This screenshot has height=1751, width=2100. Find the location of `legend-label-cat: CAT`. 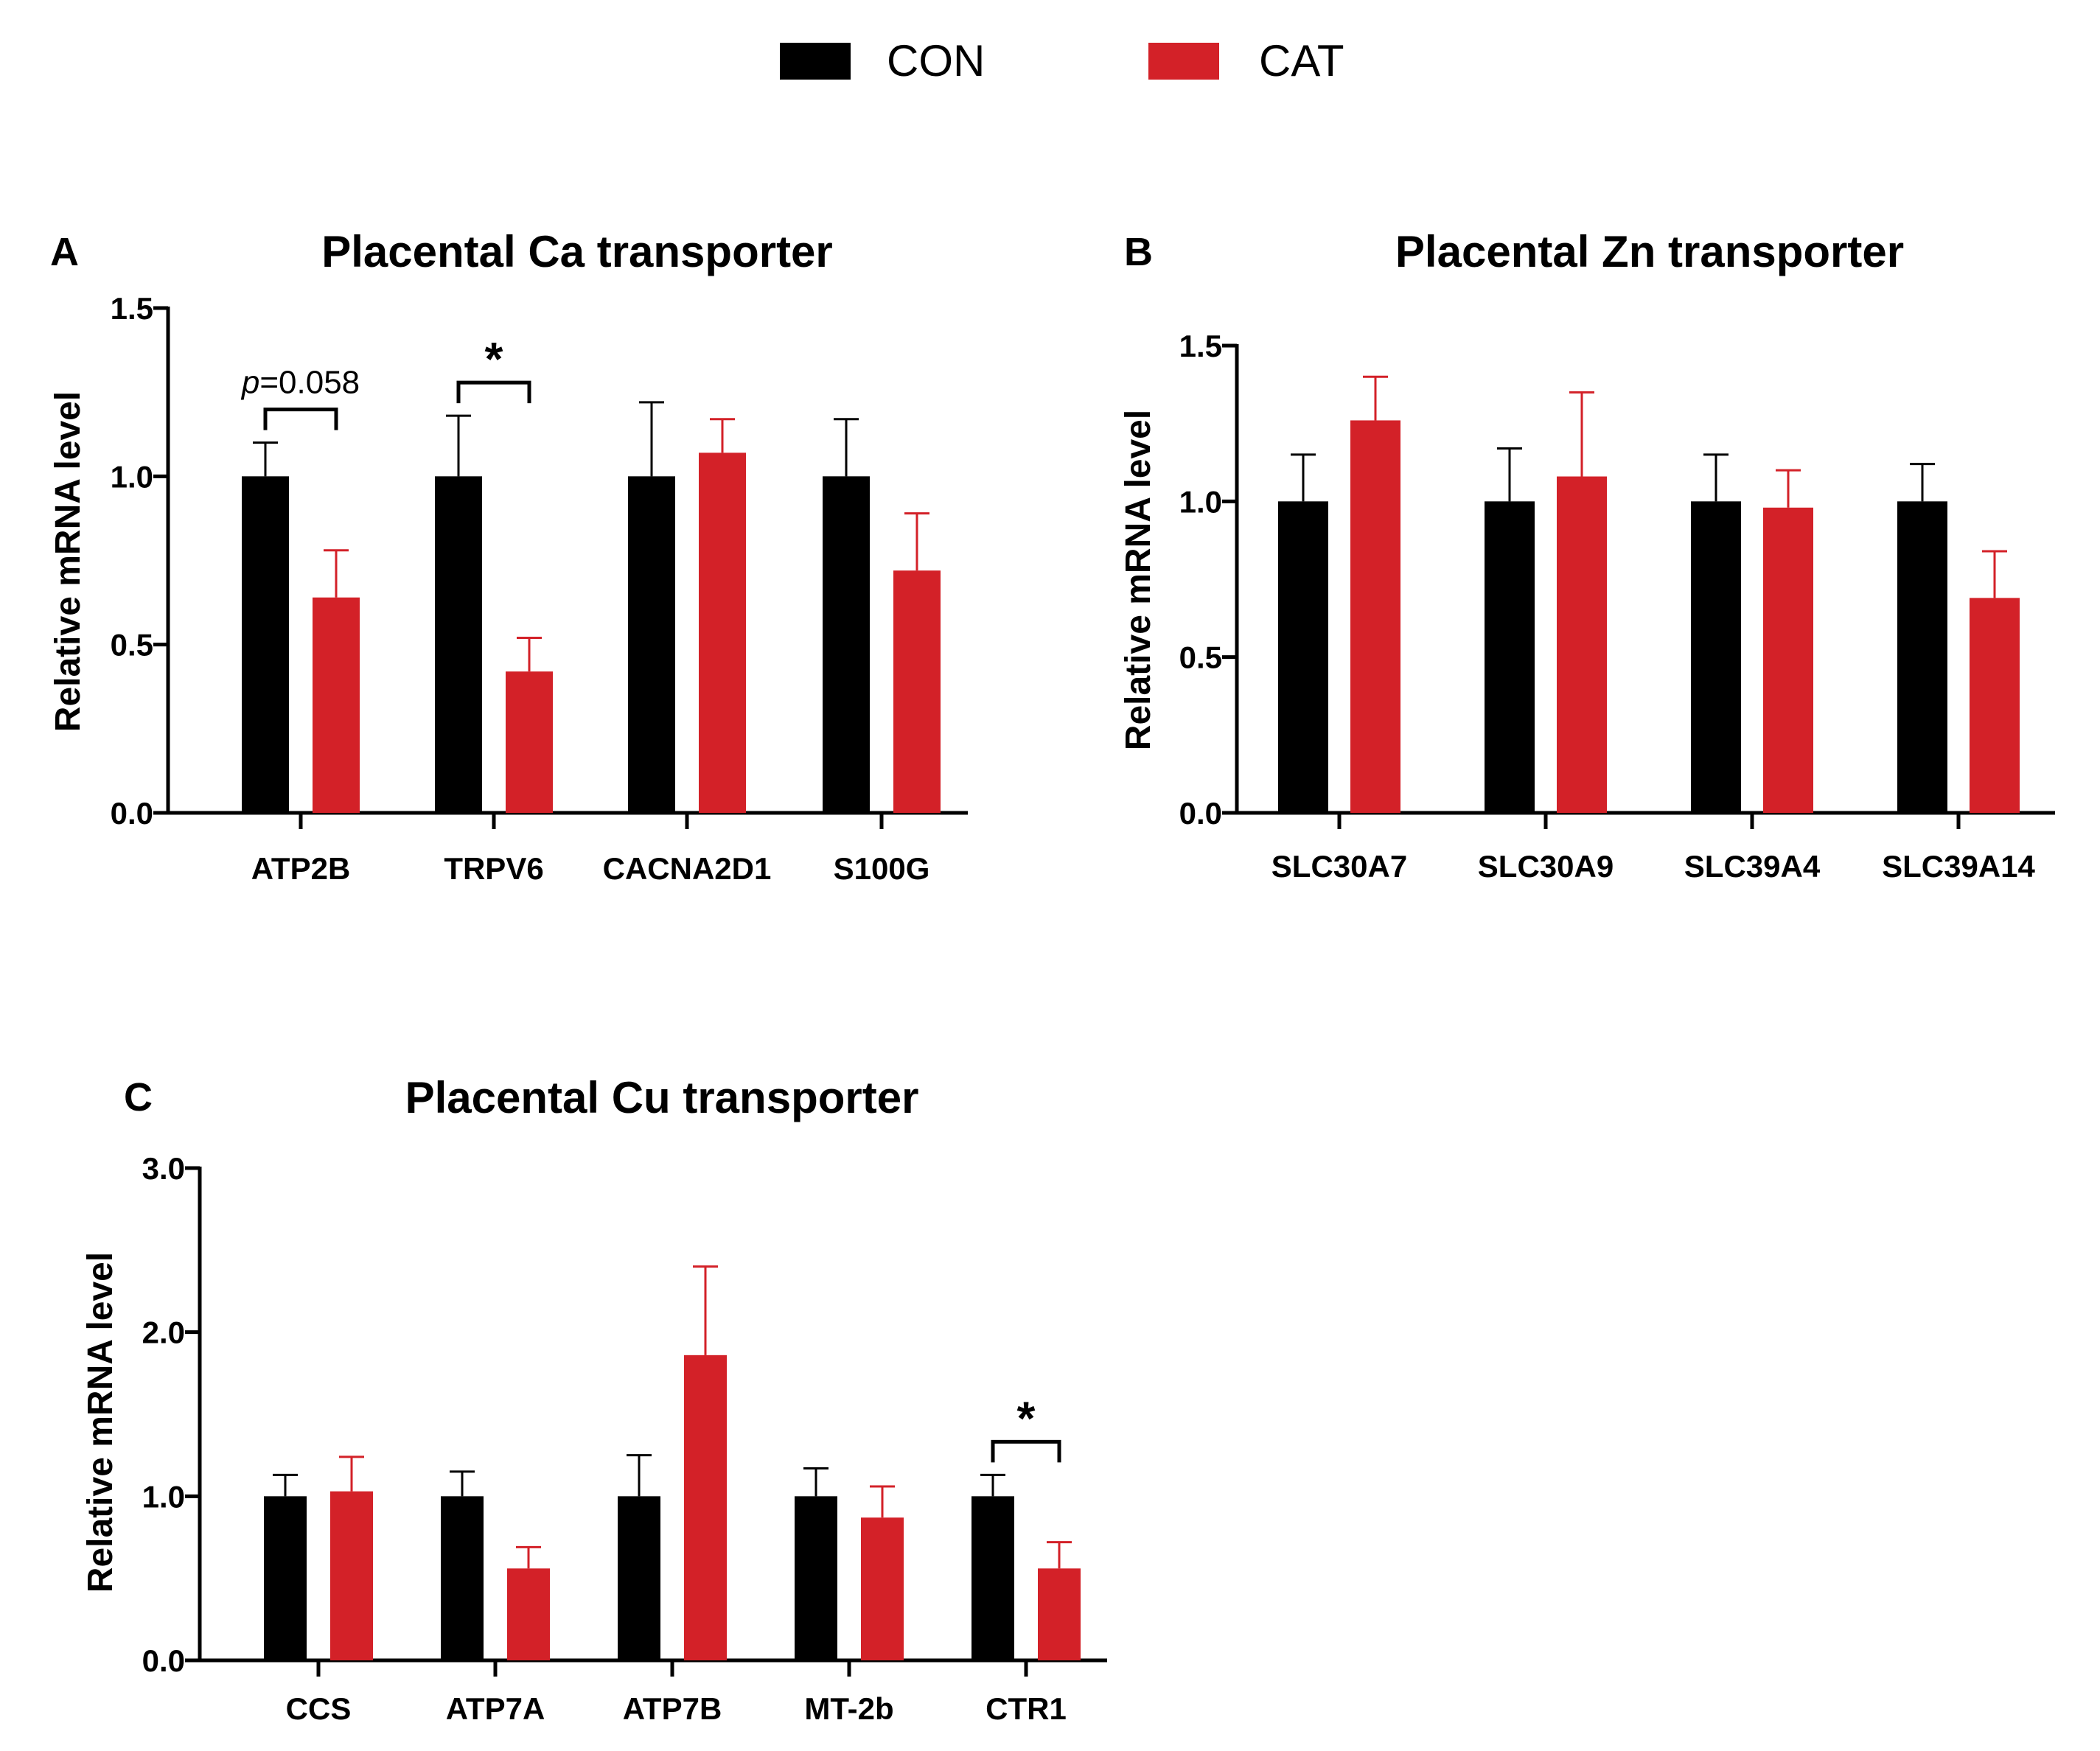

legend-label-cat: CAT is located at coordinates (1301, 60).